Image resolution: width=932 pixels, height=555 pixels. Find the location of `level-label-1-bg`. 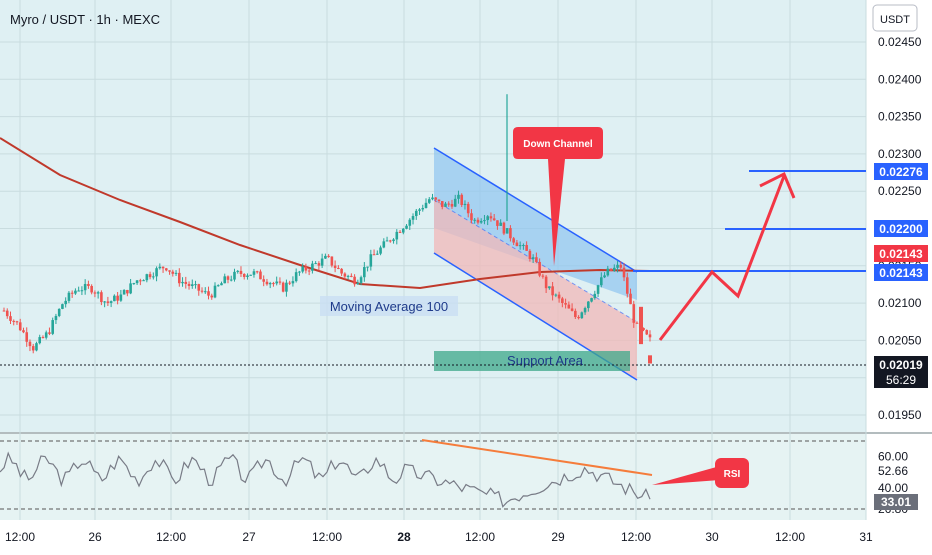

level-label-1-bg is located at coordinates (901, 171).